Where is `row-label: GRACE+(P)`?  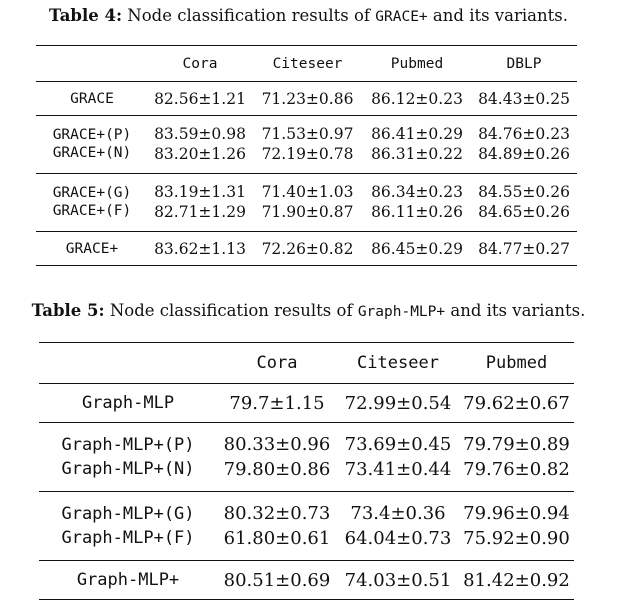
row-label: GRACE+(P) is located at coordinates (92, 135).